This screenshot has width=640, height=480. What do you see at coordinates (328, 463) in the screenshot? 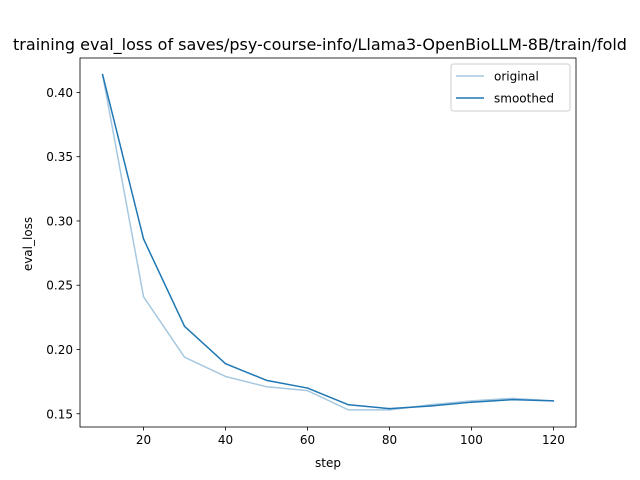
I see `x-axis-label: step` at bounding box center [328, 463].